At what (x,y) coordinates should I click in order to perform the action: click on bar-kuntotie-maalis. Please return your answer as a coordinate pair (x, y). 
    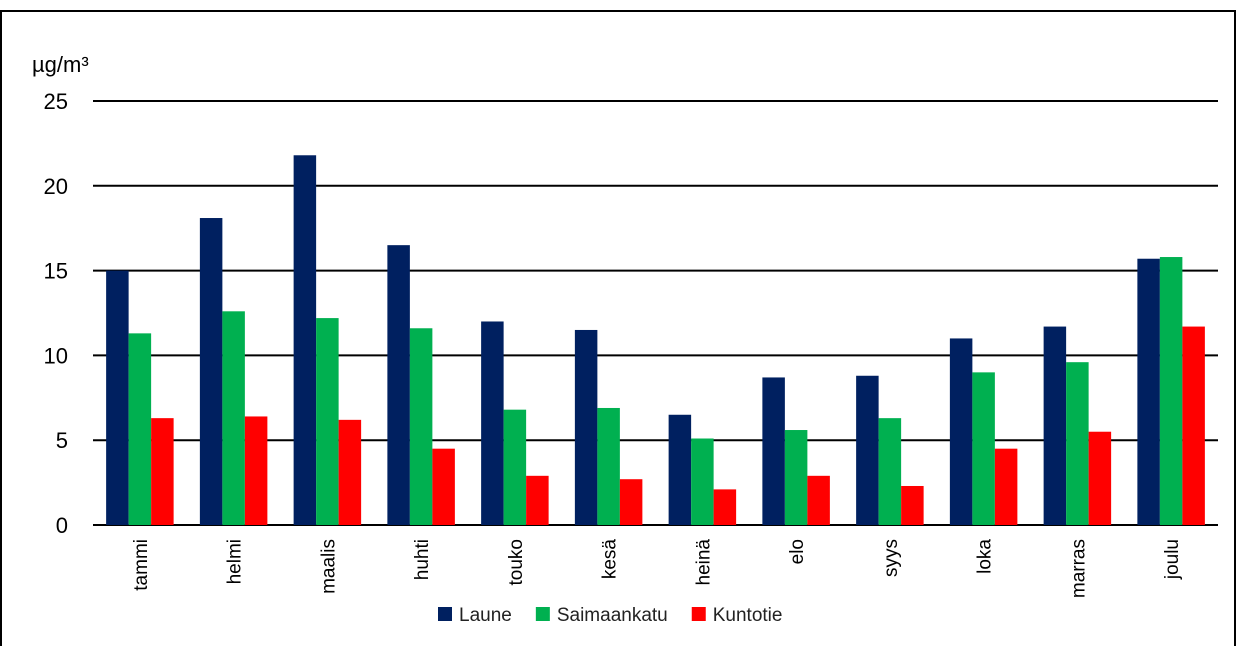
    Looking at the image, I should click on (350, 472).